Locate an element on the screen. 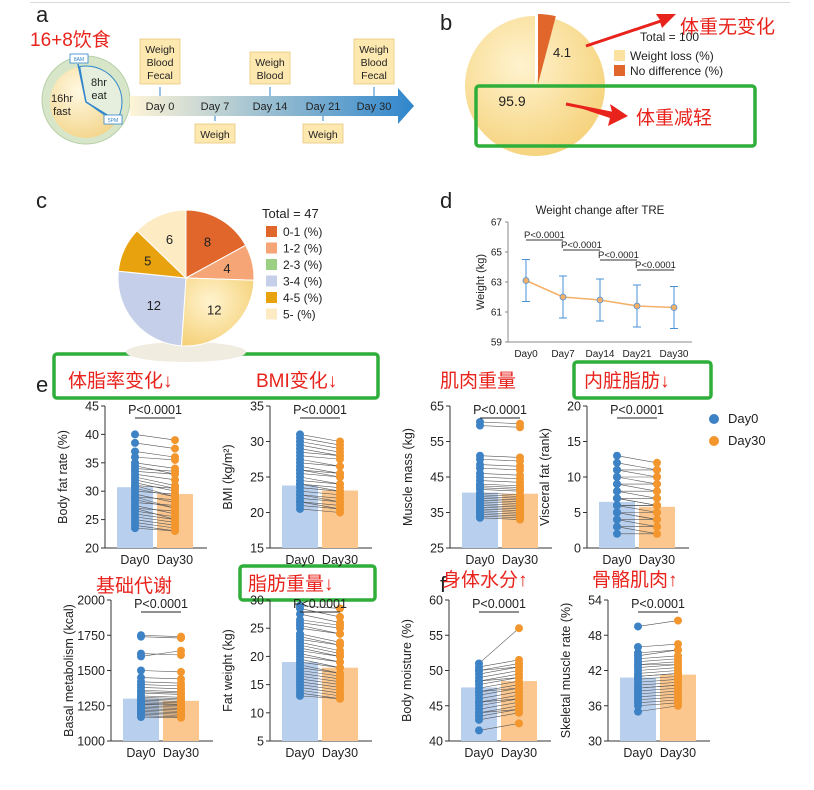  bar-y-tick-label: 45 is located at coordinates (436, 706).